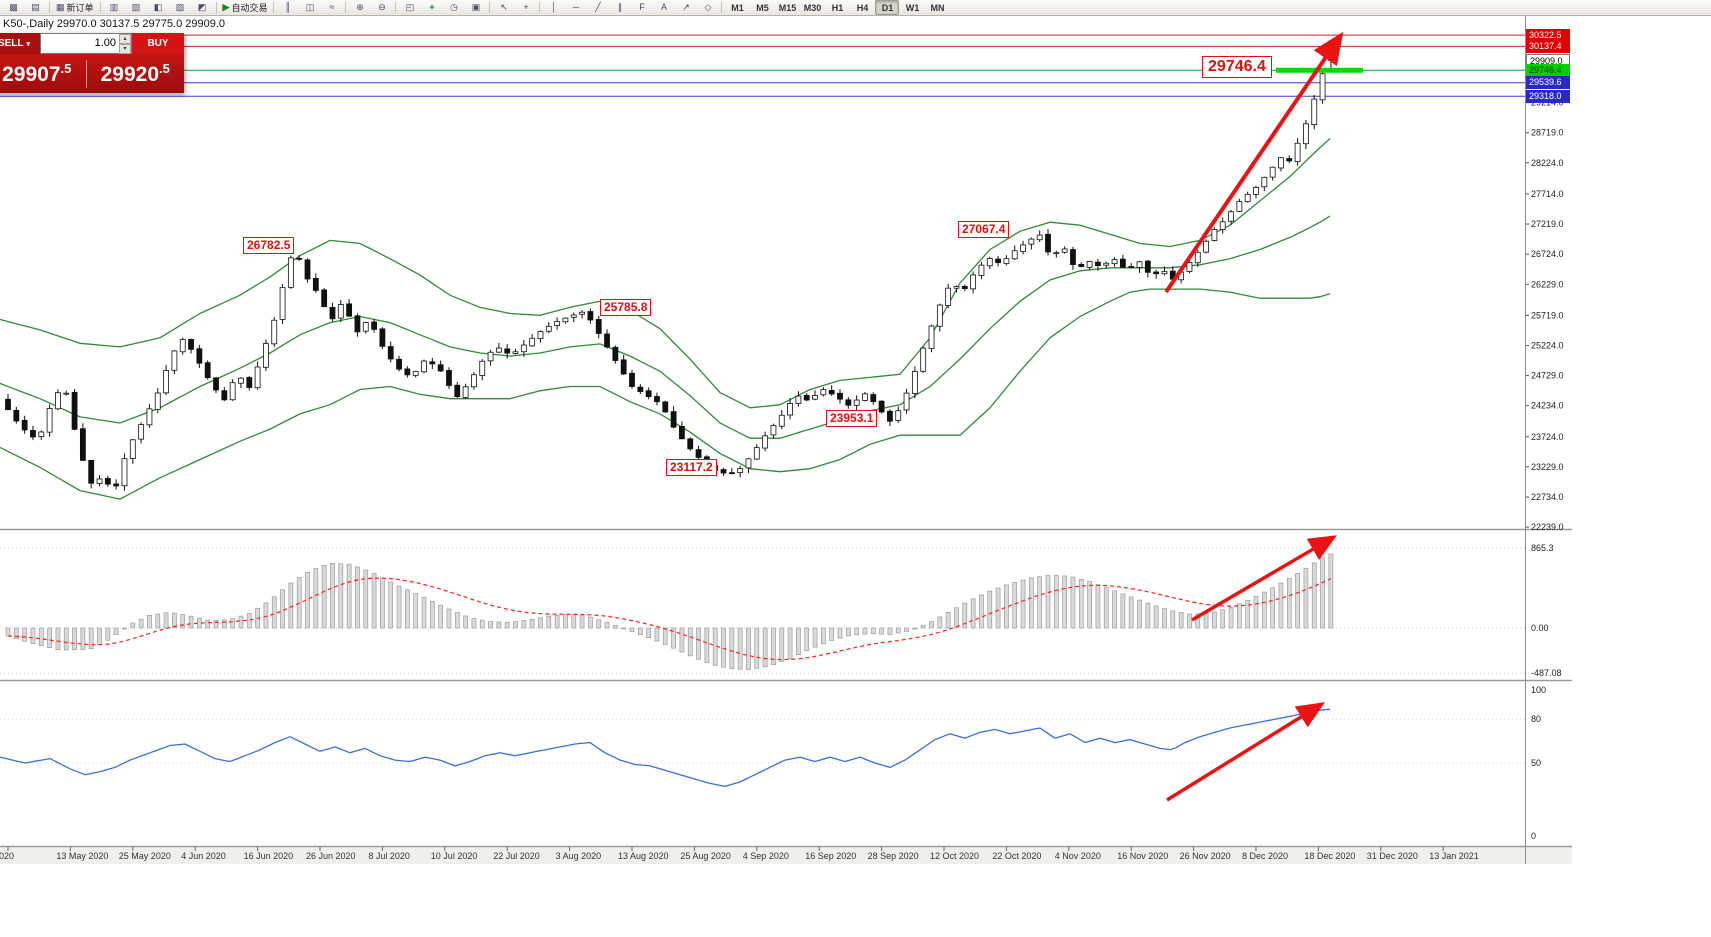 The width and height of the screenshot is (1711, 937). I want to click on macd-panel: 865.3 0.00 -487.08, so click(781, 606).